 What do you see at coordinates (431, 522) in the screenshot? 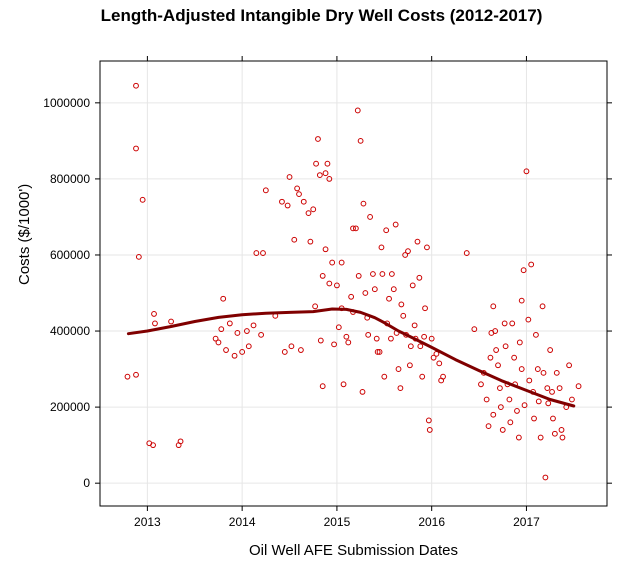
I see `x-tick-label: 2016` at bounding box center [431, 522].